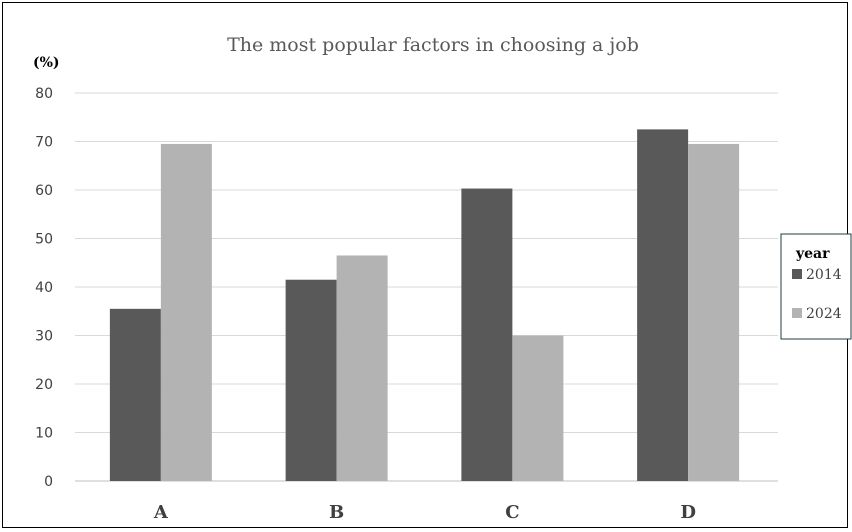 The height and width of the screenshot is (532, 852). I want to click on y-unit-label: (%), so click(46, 63).